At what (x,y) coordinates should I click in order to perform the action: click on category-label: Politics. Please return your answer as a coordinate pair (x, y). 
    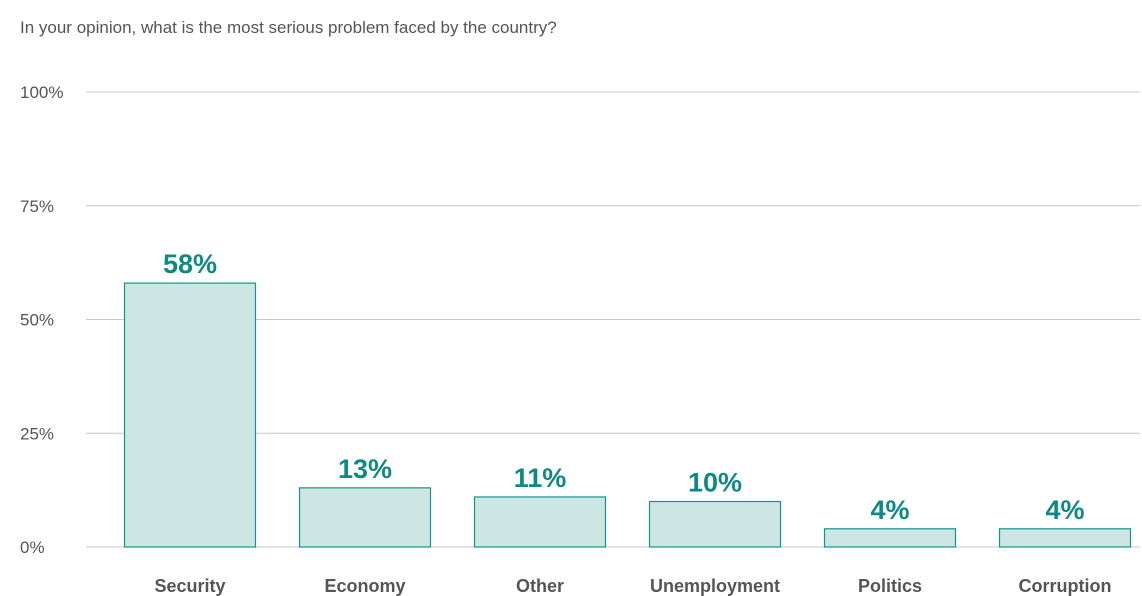
    Looking at the image, I should click on (890, 586).